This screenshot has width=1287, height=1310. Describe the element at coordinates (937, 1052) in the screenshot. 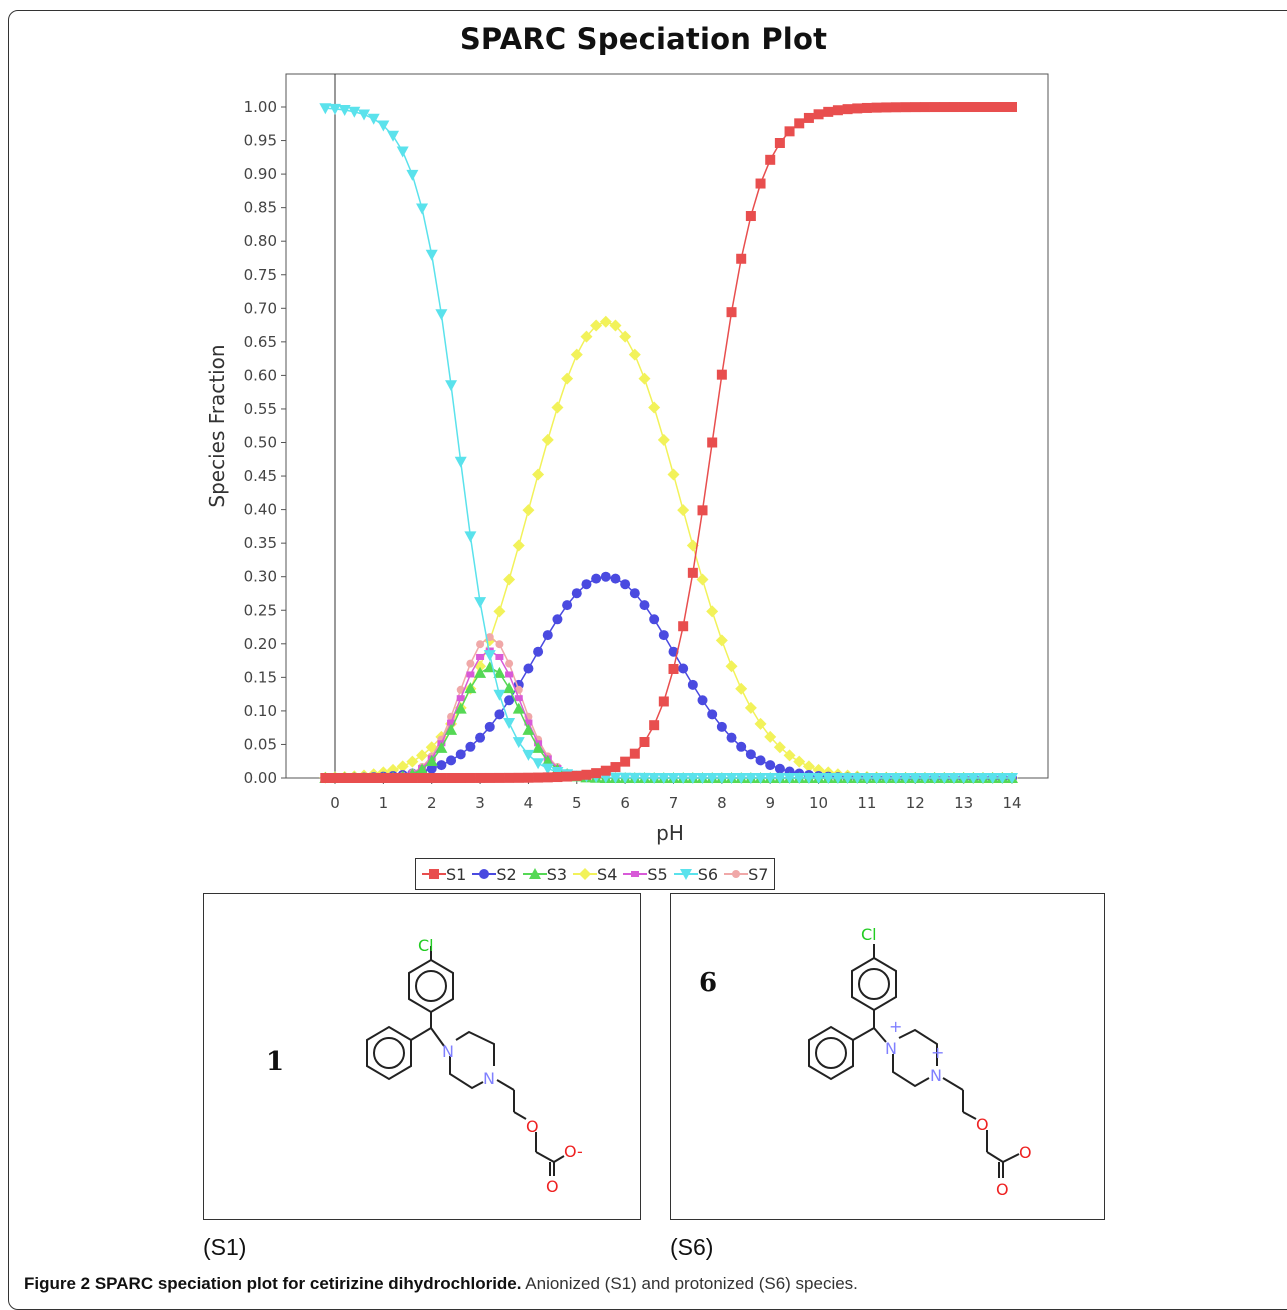

I see `atom-plus-2: +` at that location.